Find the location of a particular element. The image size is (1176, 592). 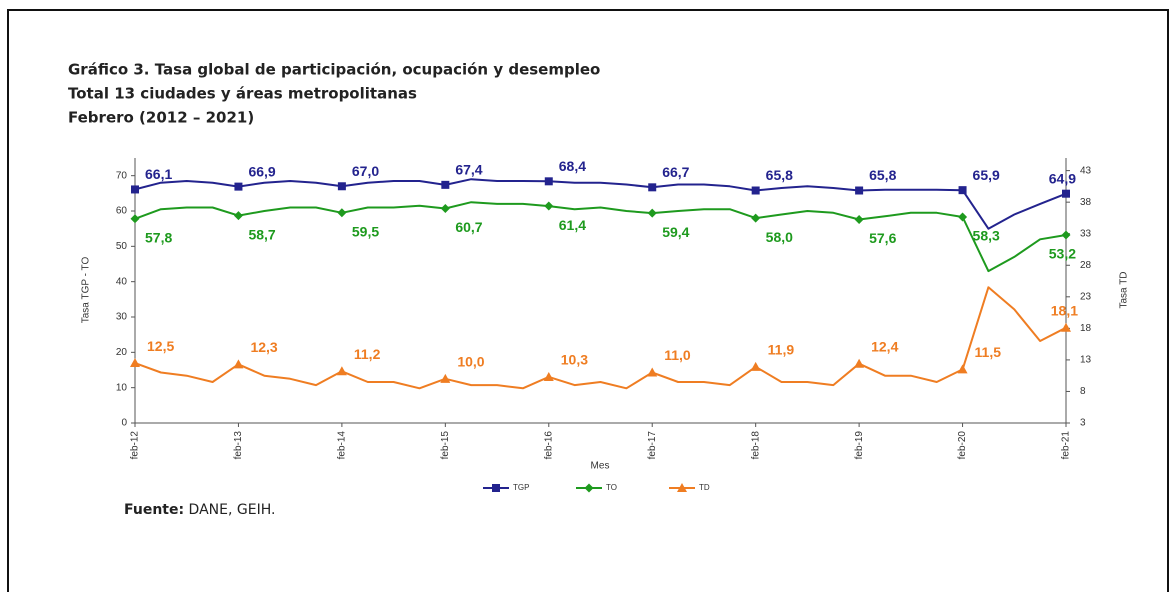

source: Fuente: DANE, GEIH. is located at coordinates (199, 510).